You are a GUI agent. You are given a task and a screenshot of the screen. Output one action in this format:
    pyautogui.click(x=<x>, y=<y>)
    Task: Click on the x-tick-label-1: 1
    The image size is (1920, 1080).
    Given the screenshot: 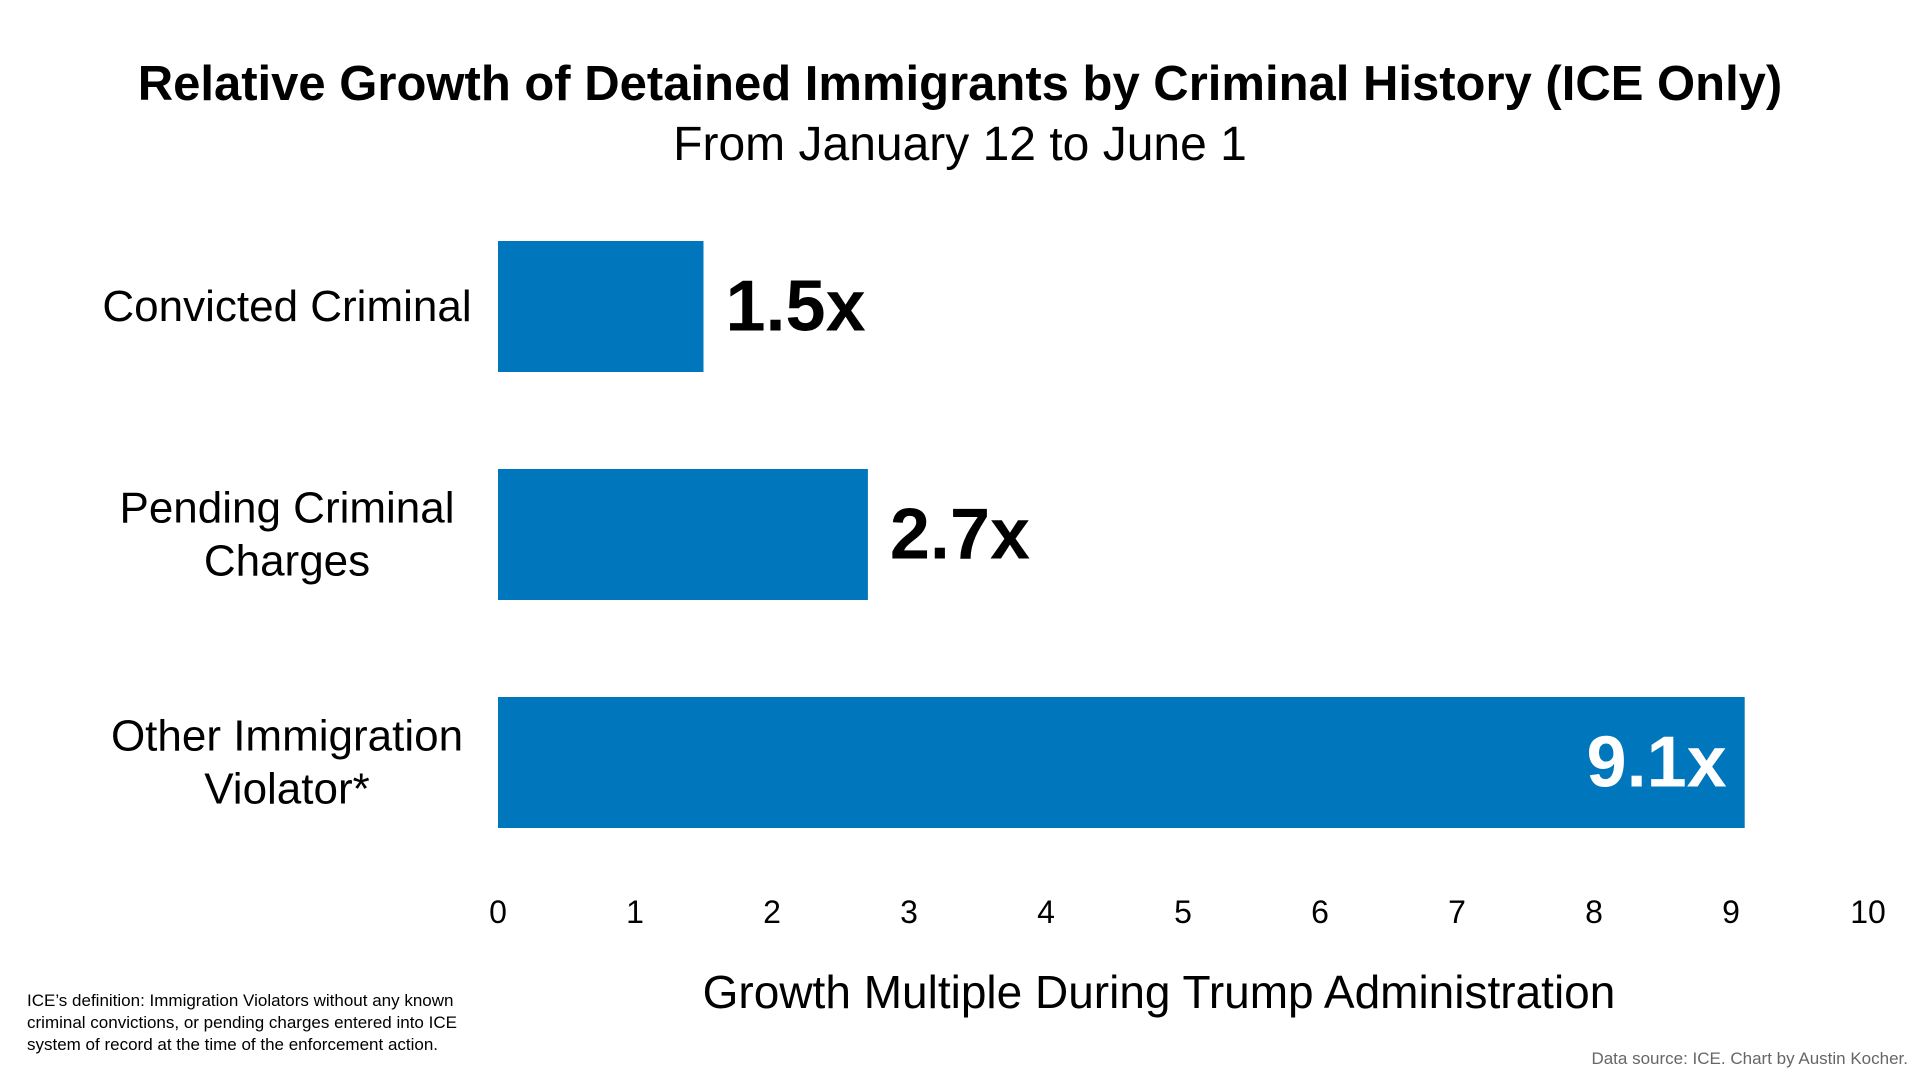 What is the action you would take?
    pyautogui.click(x=635, y=912)
    